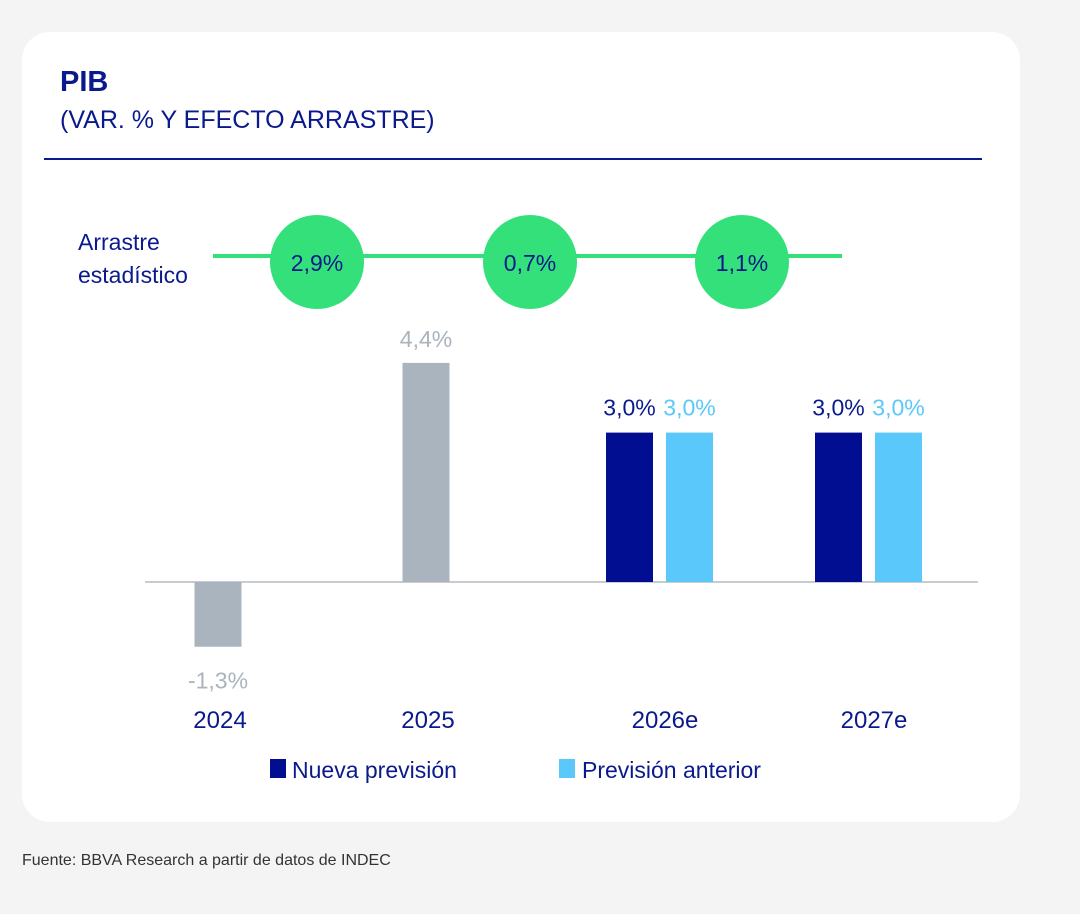  Describe the element at coordinates (874, 720) in the screenshot. I see `category-label-2027e: 2027e` at that location.